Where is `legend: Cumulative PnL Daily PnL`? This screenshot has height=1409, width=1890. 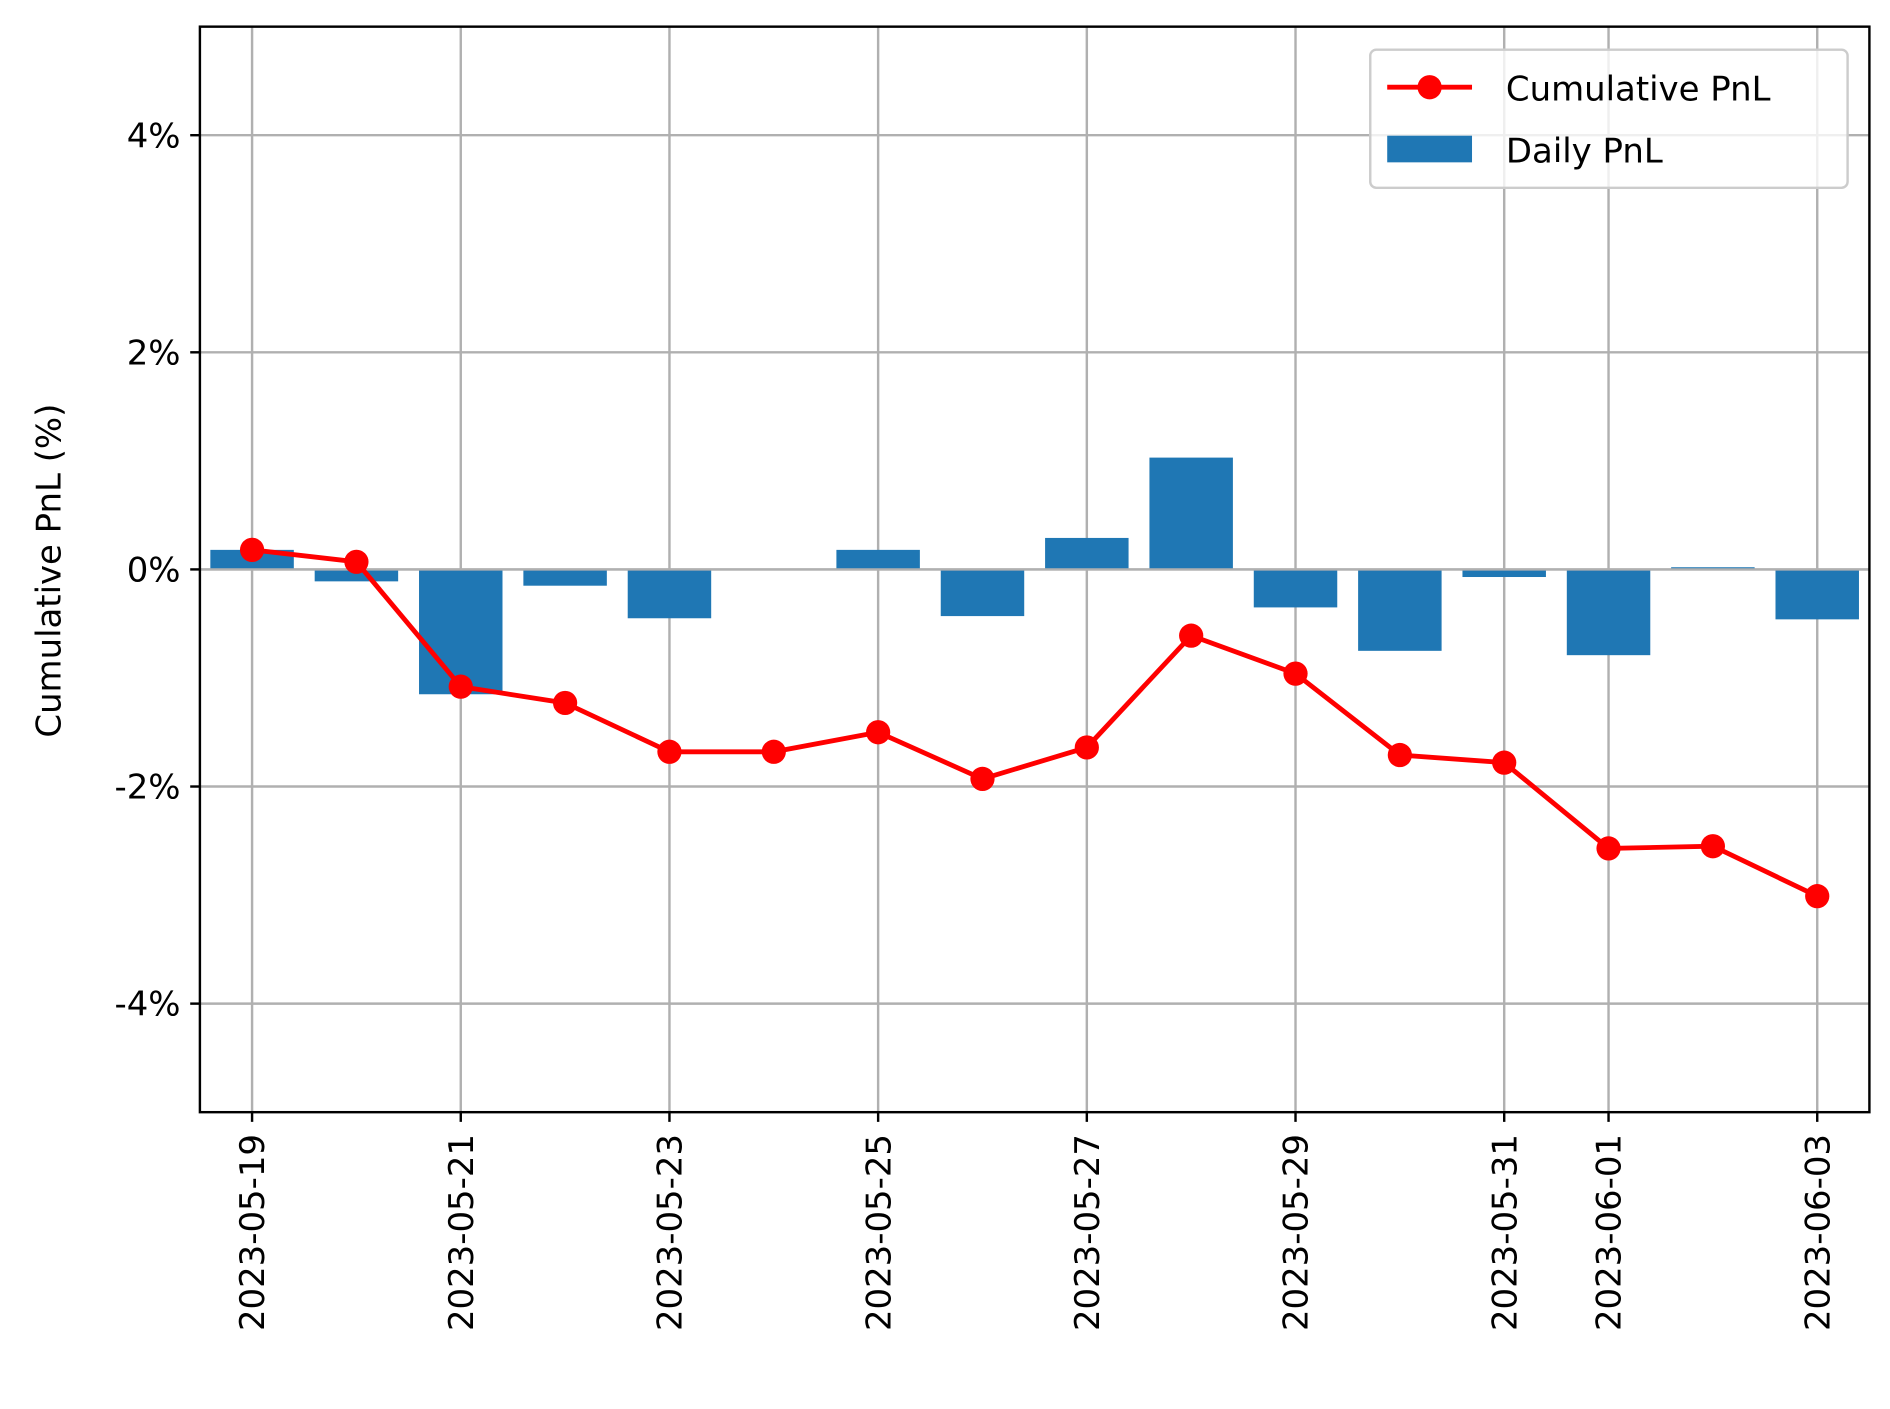 legend: Cumulative PnL Daily PnL is located at coordinates (1609, 118).